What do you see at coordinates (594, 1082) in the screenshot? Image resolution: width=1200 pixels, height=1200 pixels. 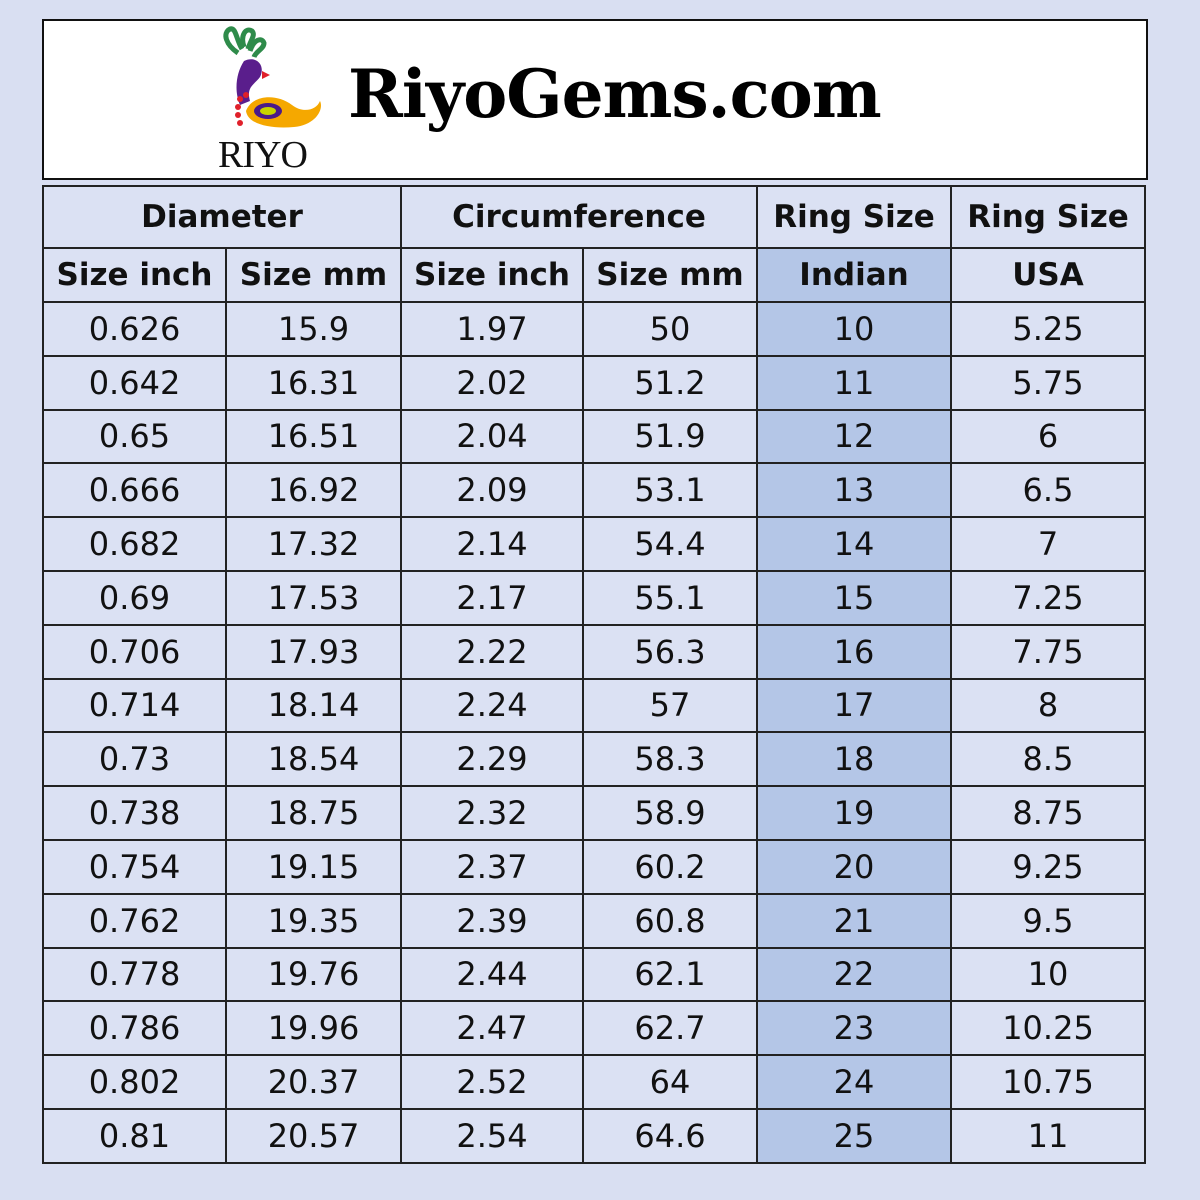 I see `table-row: 0.802 20.37 2.52 64 24 10.75` at bounding box center [594, 1082].